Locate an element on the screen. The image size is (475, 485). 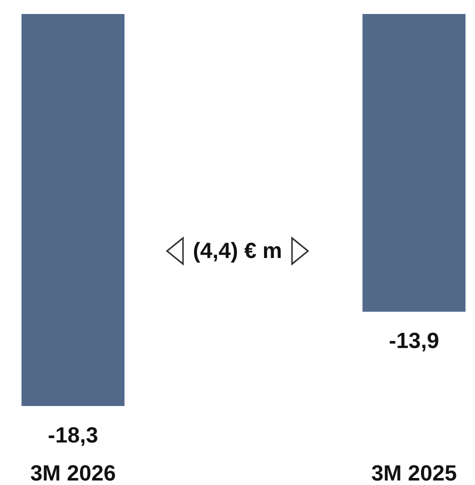
annotation: (4,4) € m is located at coordinates (237, 251).